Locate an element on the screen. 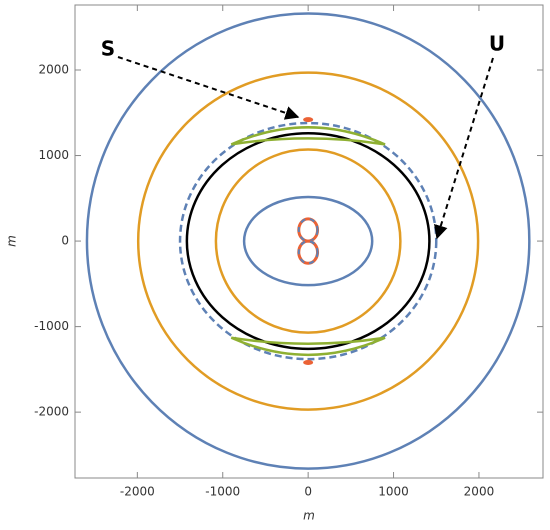 Image resolution: width=550 pixels, height=530 pixels. y-tick-label: -2000 is located at coordinates (51, 412).